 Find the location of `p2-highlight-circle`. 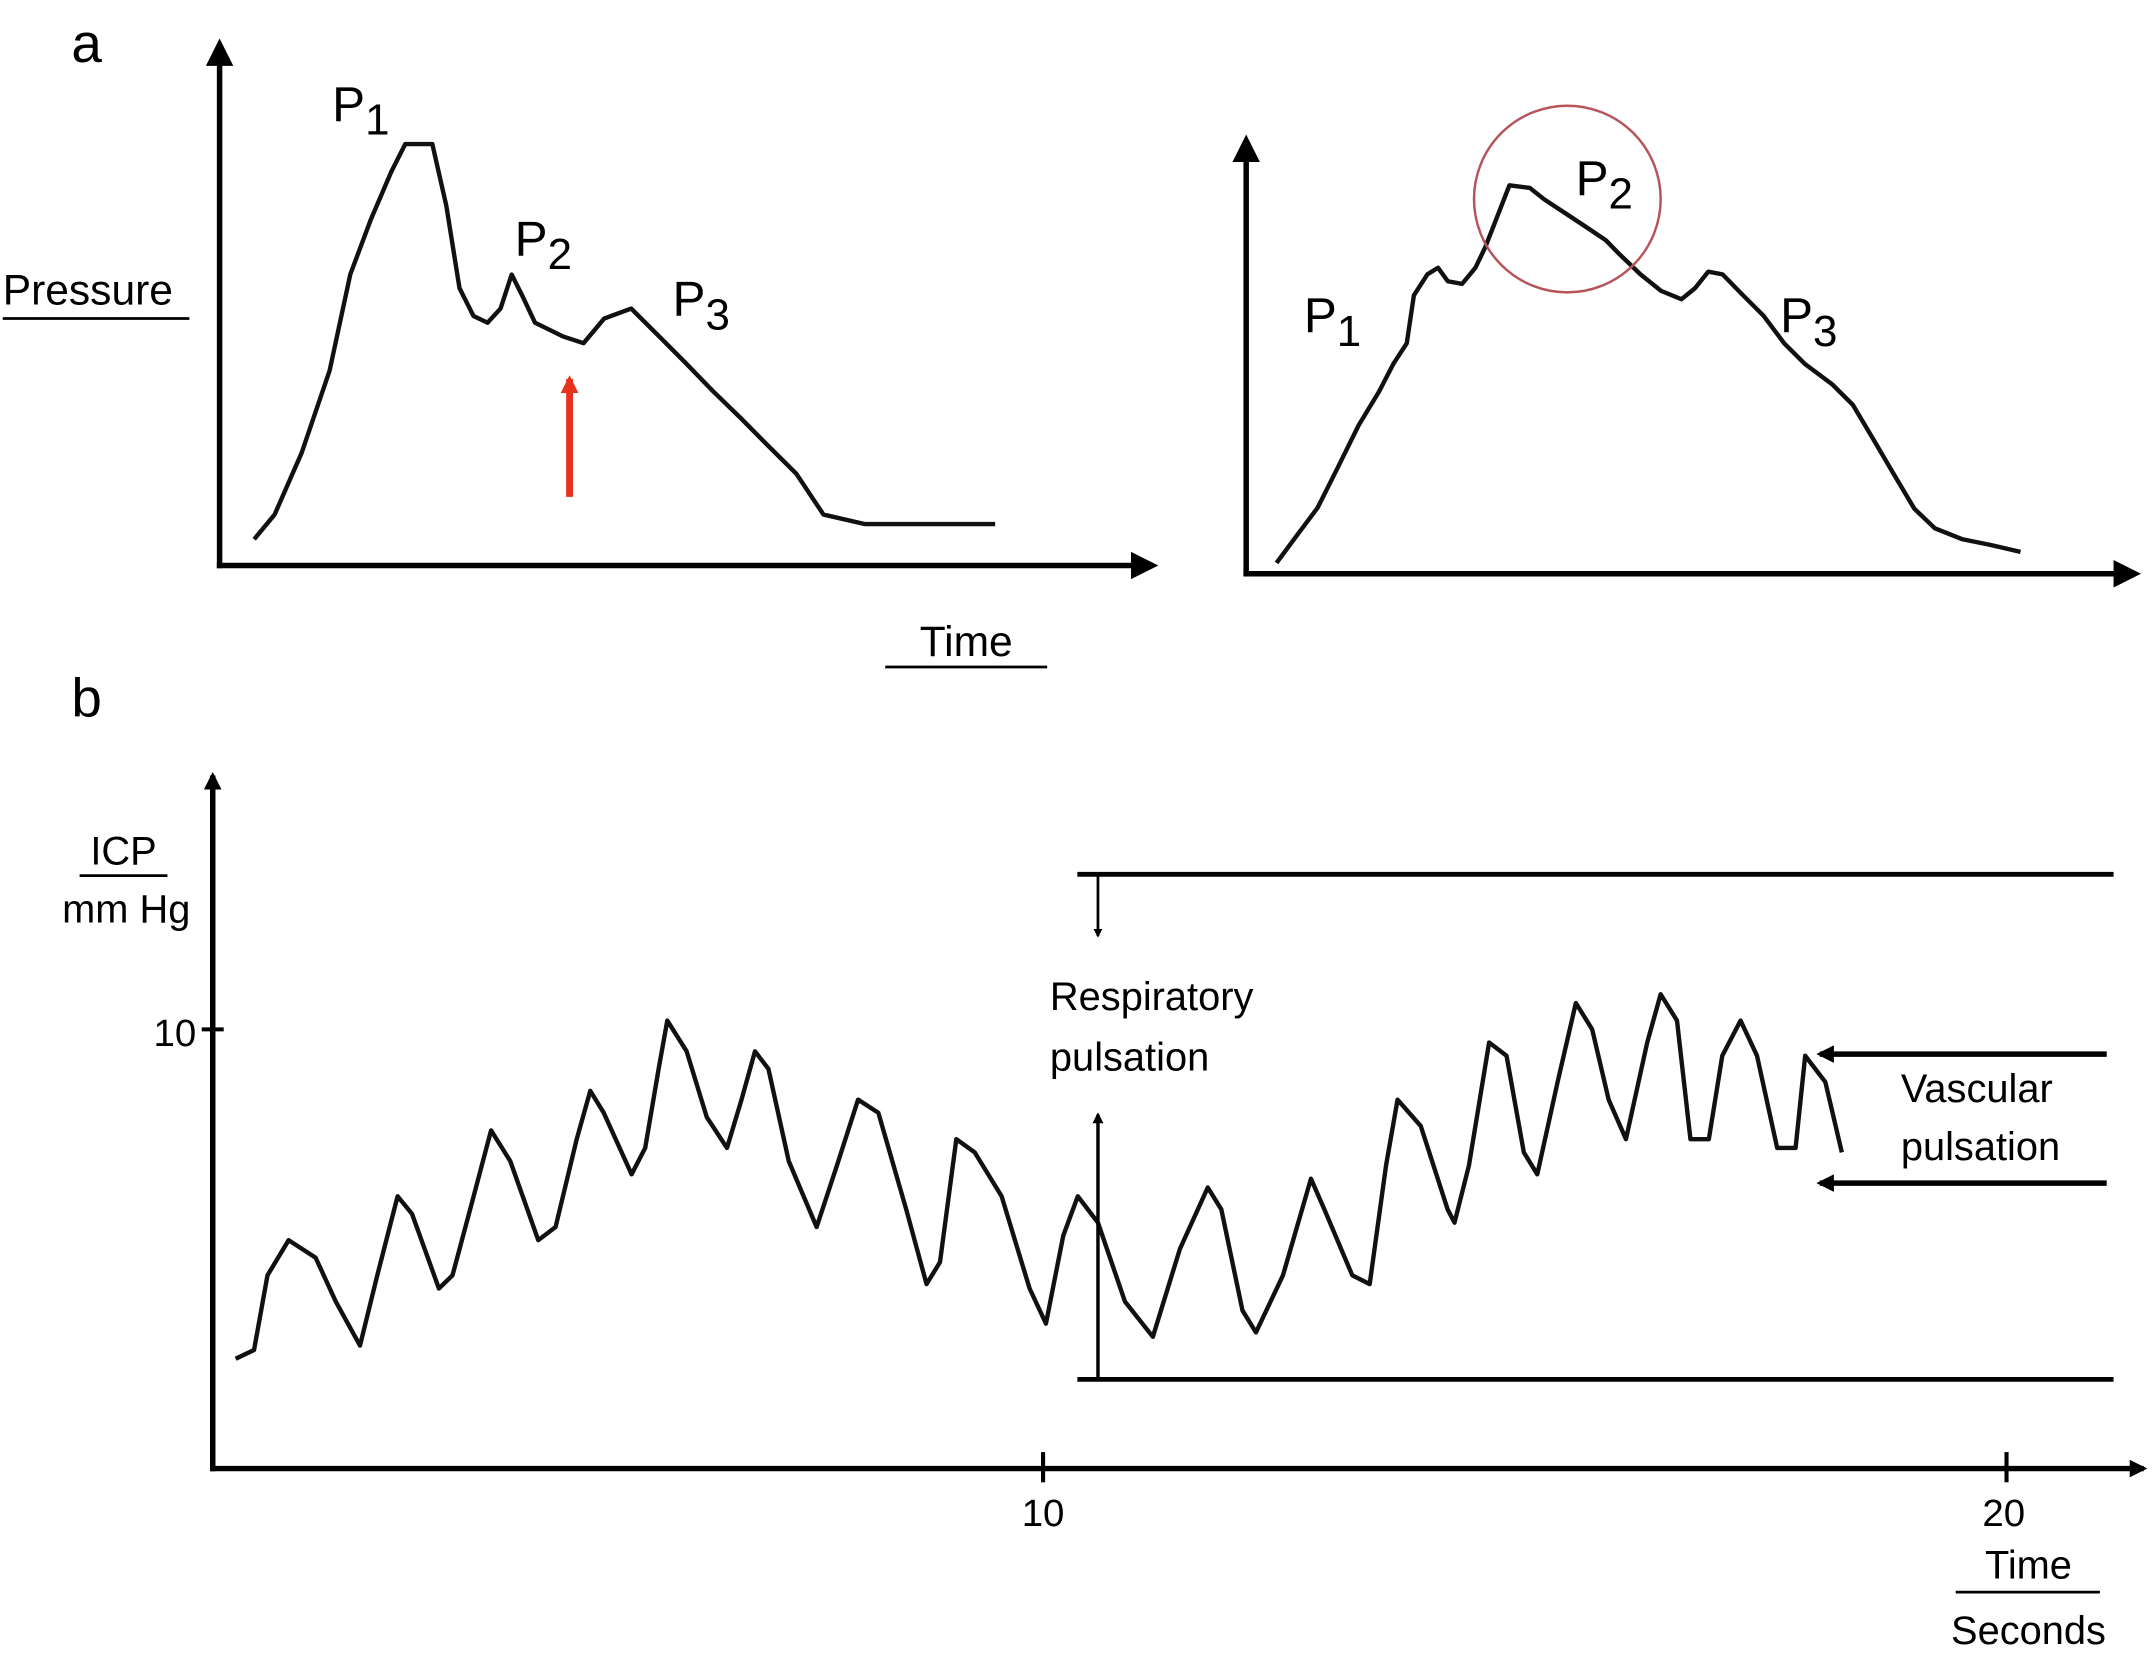

p2-highlight-circle is located at coordinates (1567, 199).